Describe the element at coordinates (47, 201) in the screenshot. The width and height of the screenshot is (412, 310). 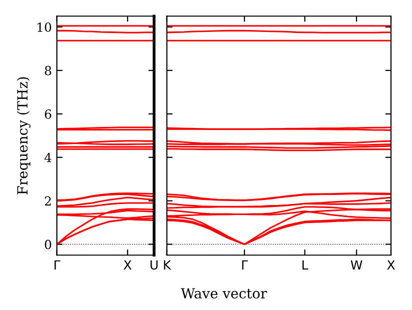
I see `y-tick-label: 2` at that location.